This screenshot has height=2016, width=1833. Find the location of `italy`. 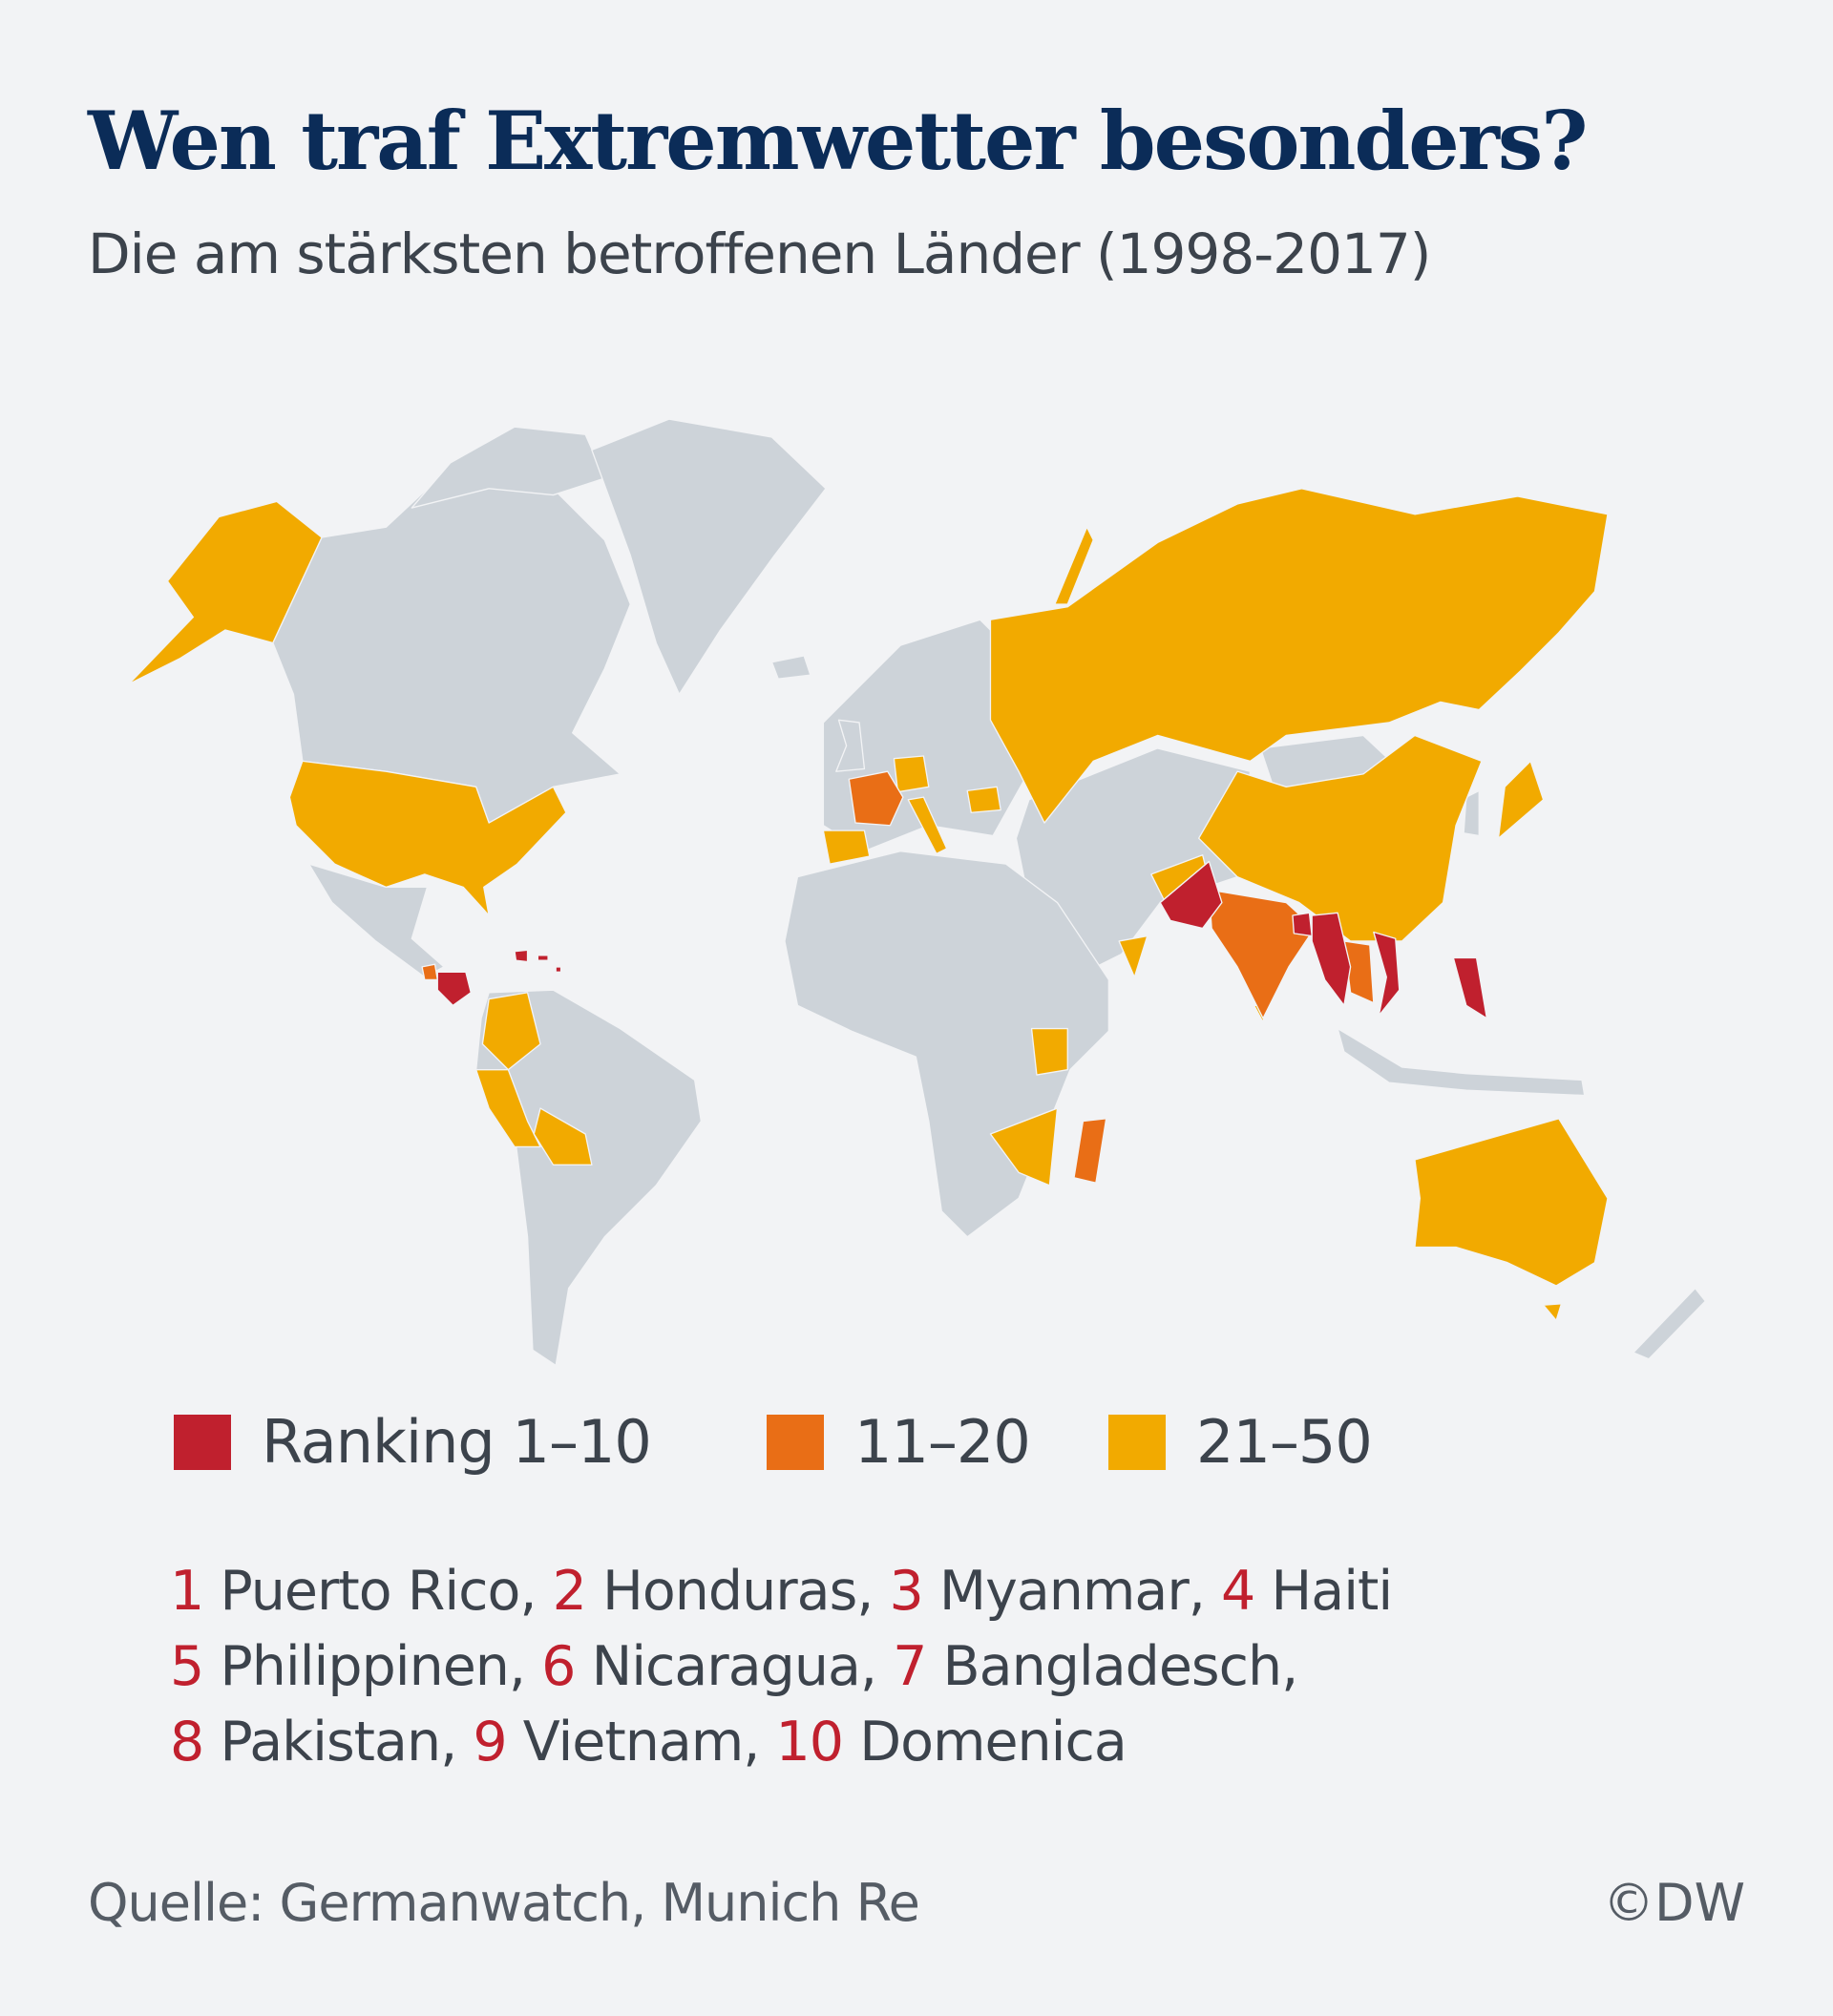

italy is located at coordinates (928, 826).